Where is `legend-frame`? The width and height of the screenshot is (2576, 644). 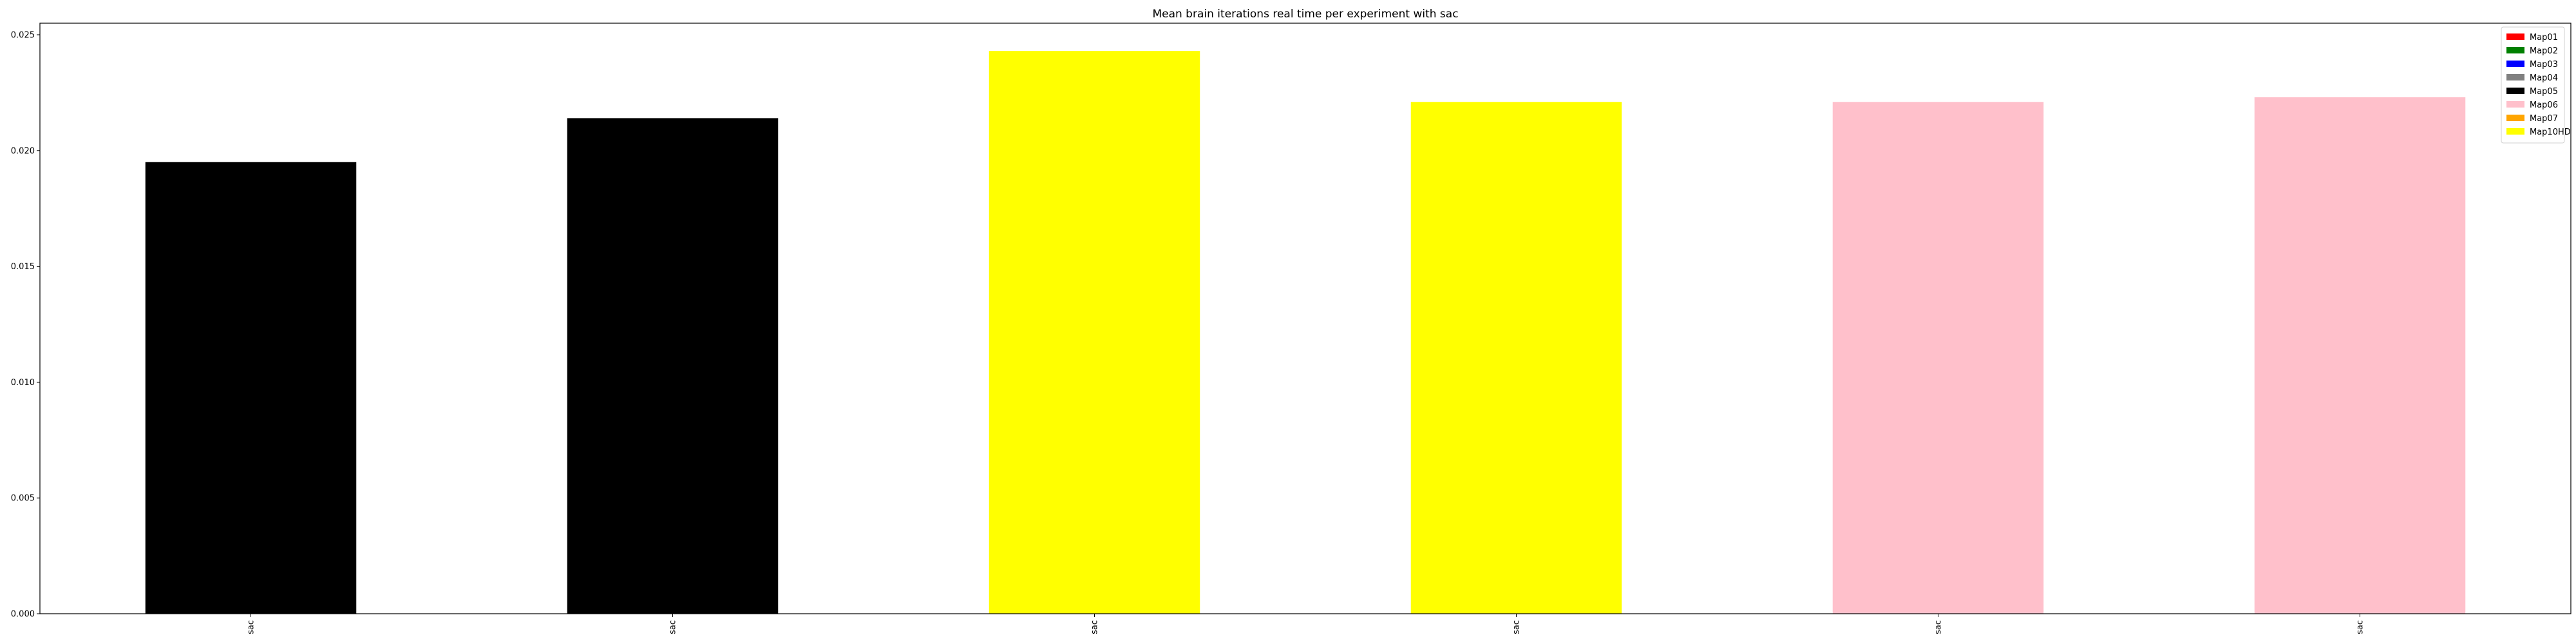 legend-frame is located at coordinates (2533, 85).